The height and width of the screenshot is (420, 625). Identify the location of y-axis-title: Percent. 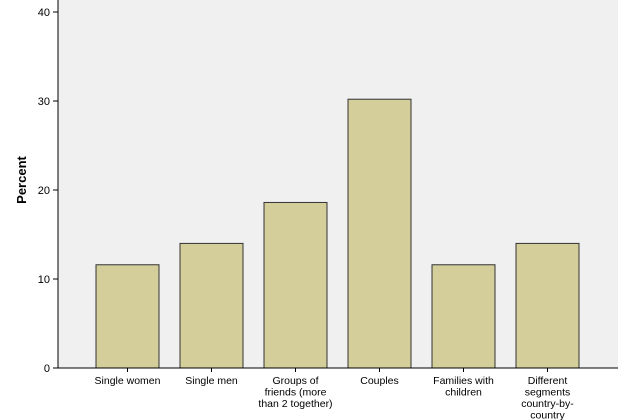
(21, 179).